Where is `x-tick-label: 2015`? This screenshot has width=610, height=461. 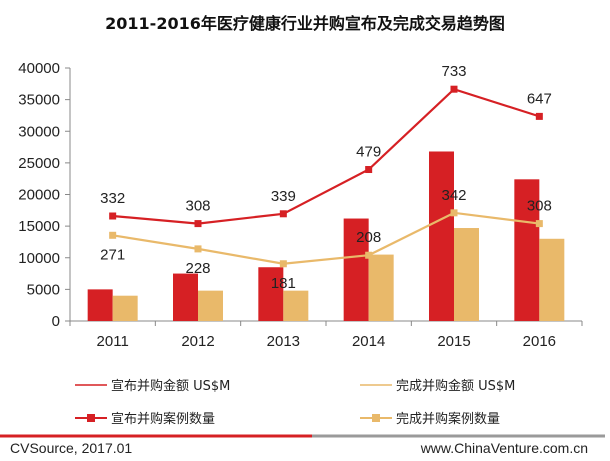
x-tick-label: 2015 is located at coordinates (453, 341).